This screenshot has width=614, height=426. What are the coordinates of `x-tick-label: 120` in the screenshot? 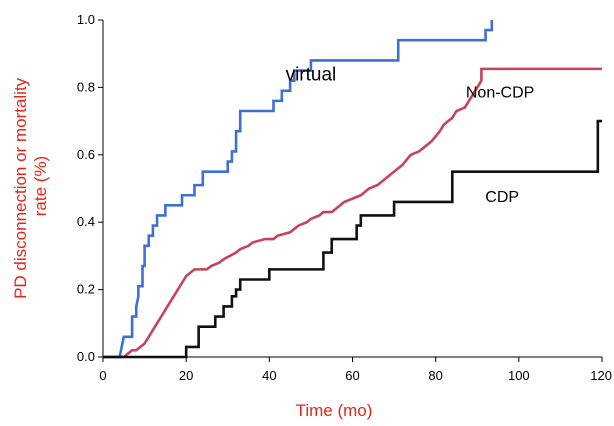 It's located at (601, 375).